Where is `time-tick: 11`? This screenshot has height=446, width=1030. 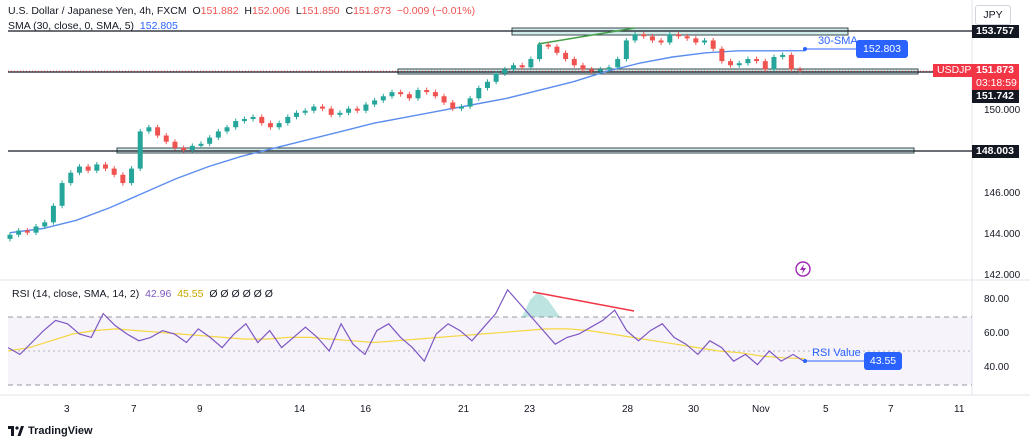
time-tick: 11 is located at coordinates (959, 409).